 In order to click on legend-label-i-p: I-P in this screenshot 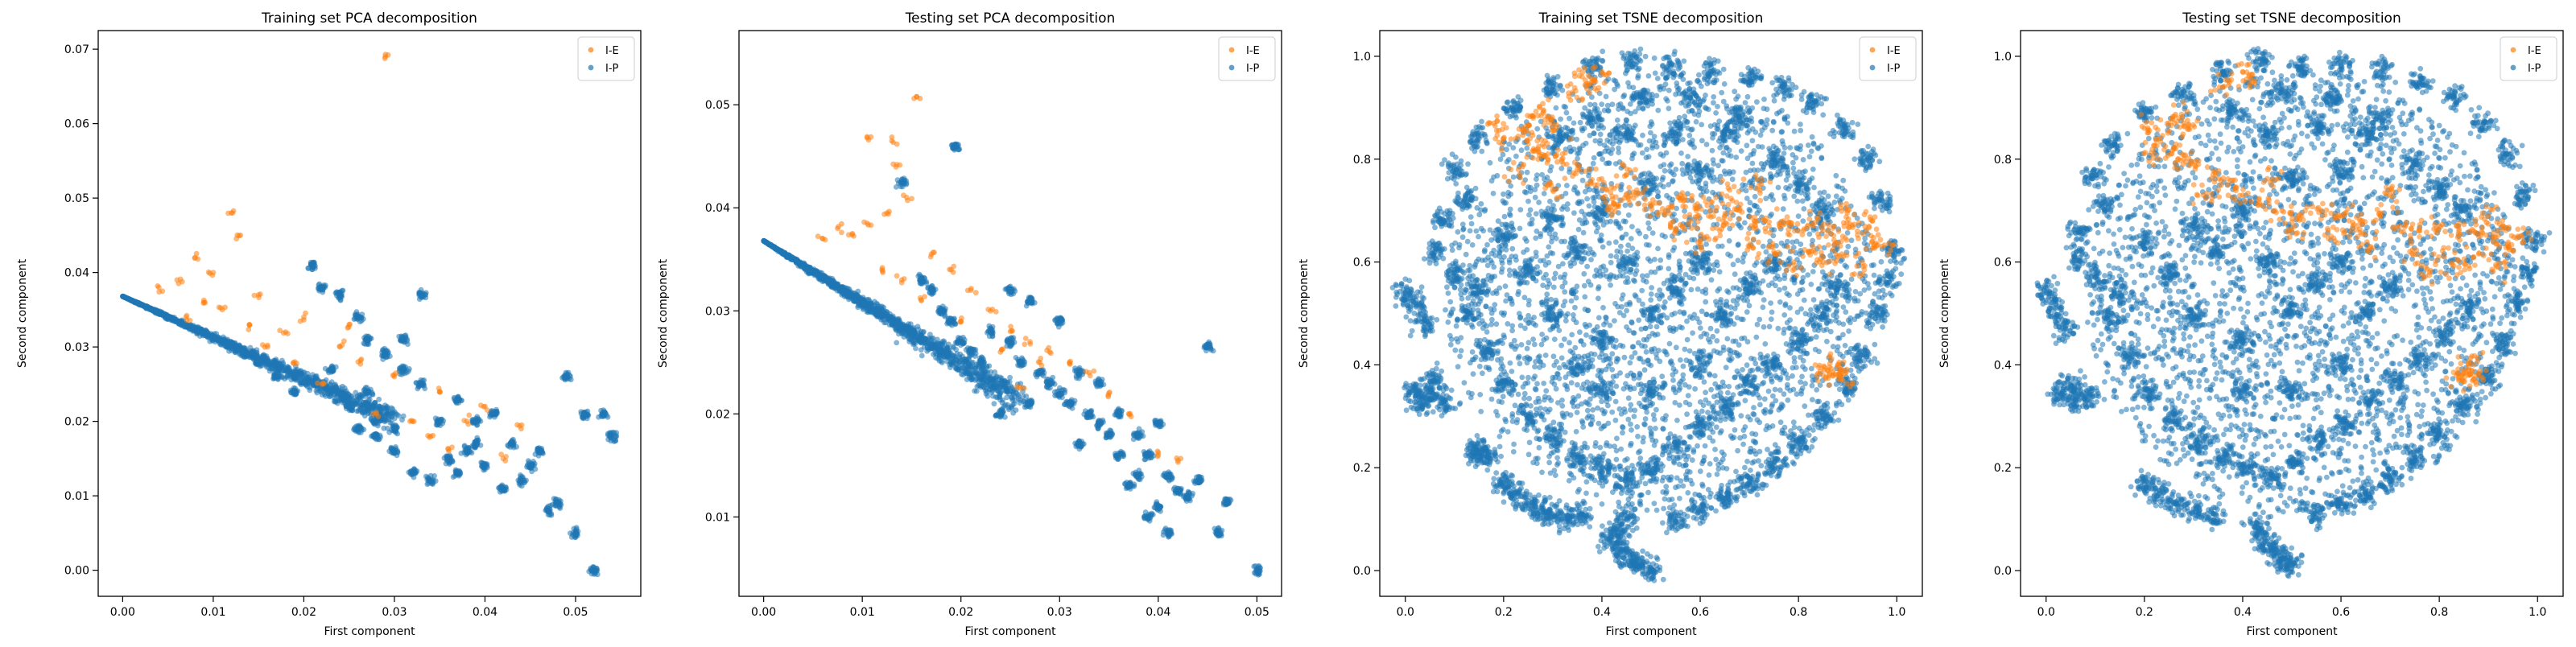, I will do `click(612, 69)`.